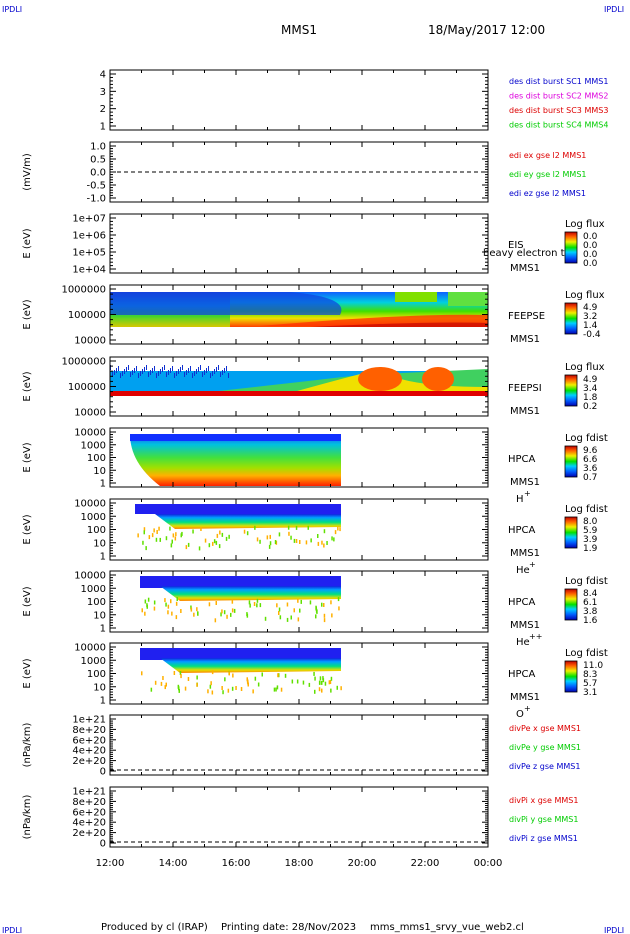  I want to click on legend-entry: divPi x gse MMS1, so click(543, 800).